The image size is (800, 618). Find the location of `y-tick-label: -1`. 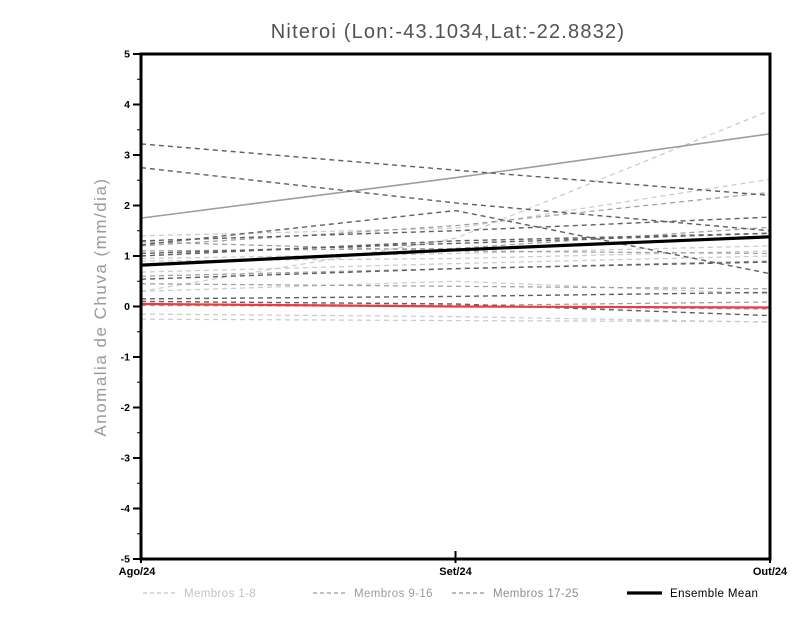

y-tick-label: -1 is located at coordinates (125, 358).